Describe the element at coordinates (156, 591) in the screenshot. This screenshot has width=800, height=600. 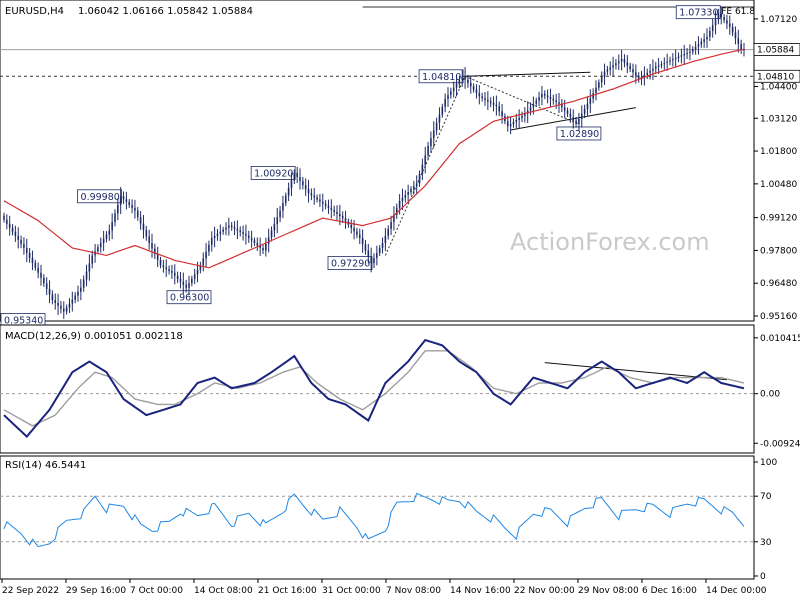
I see `x-tick-label: 7 Oct 00:00` at that location.